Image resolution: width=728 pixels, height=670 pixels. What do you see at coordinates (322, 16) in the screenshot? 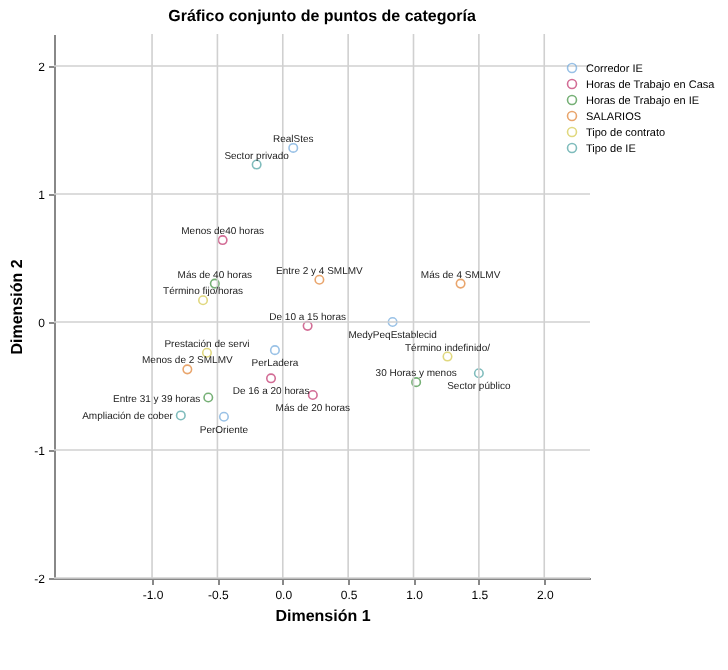
I see `chart-title: Gráfico conjunto de puntos de categoría` at bounding box center [322, 16].